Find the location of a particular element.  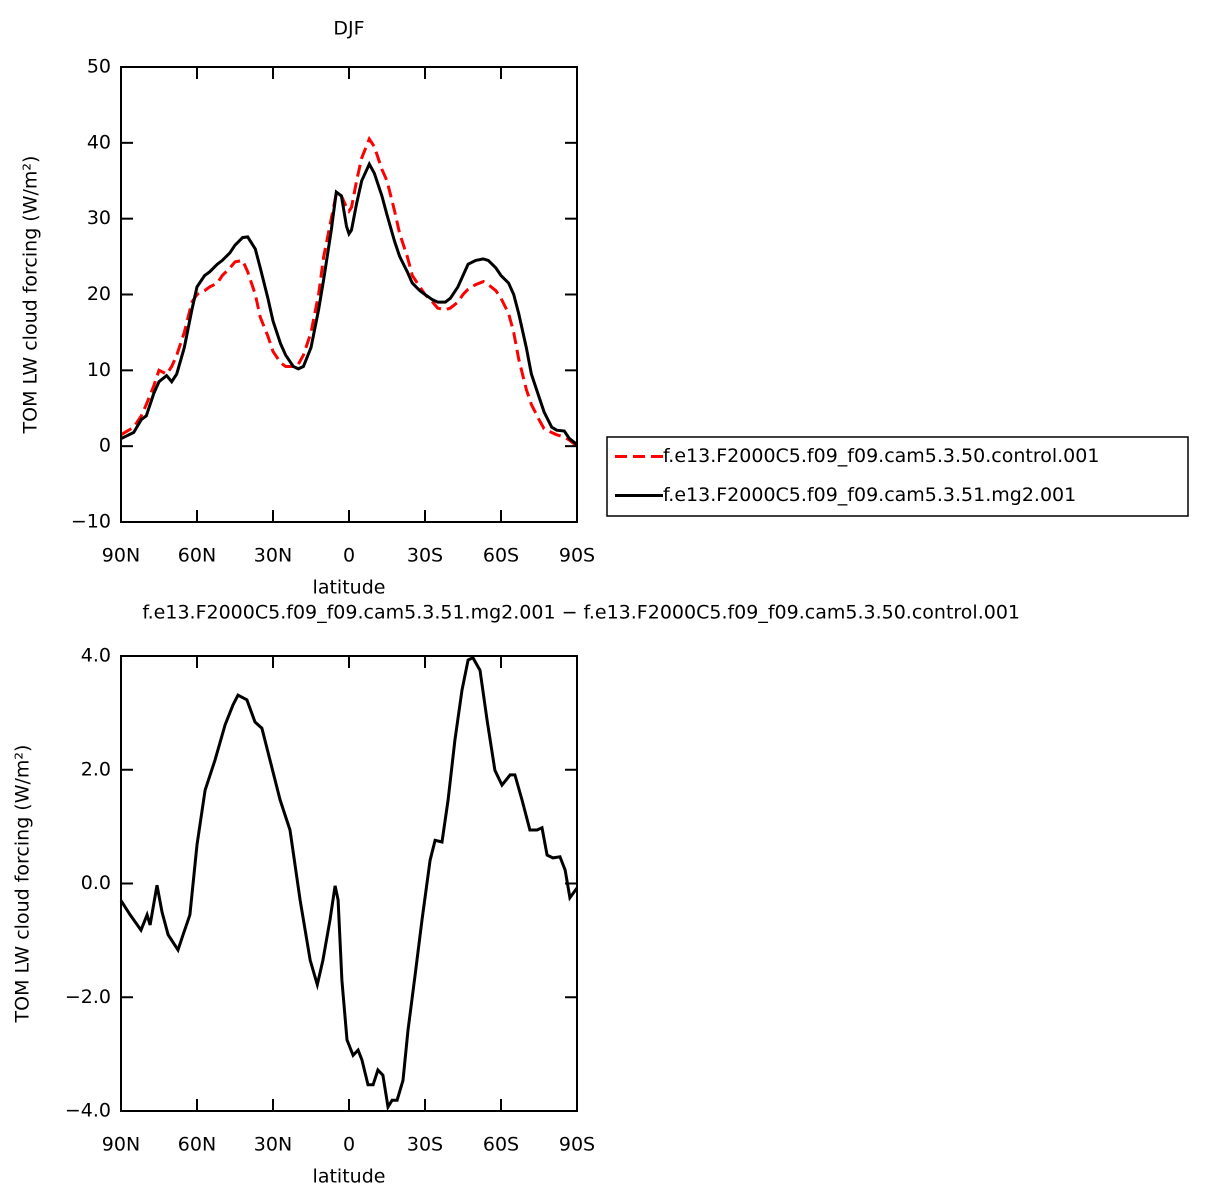

chart-title: DJF is located at coordinates (348, 29).